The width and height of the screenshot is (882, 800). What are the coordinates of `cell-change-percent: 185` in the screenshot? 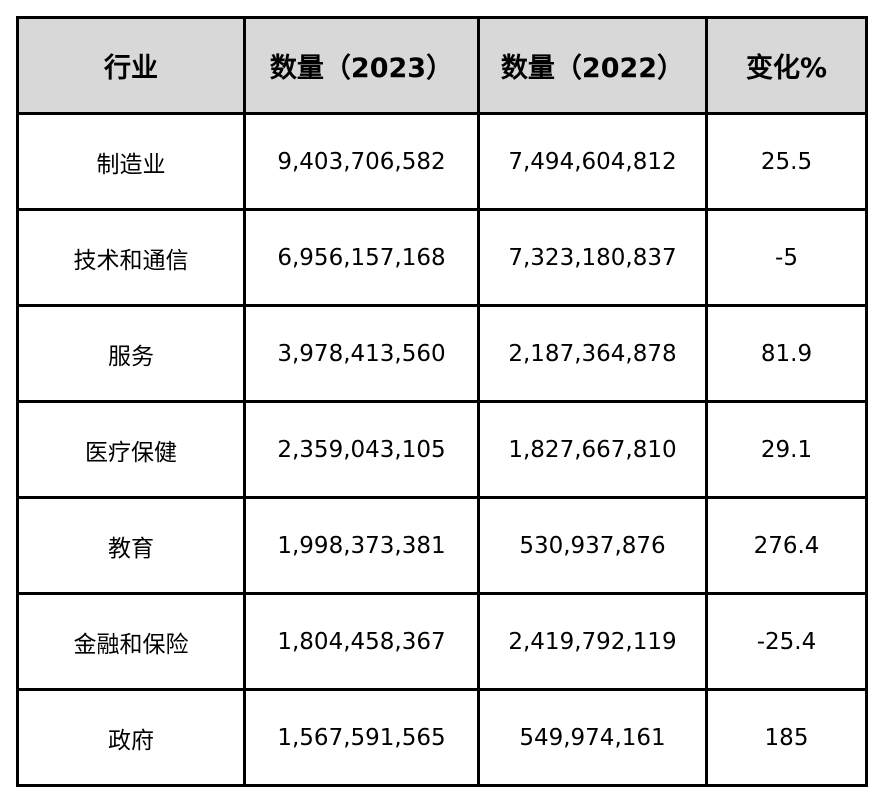 It's located at (786, 737).